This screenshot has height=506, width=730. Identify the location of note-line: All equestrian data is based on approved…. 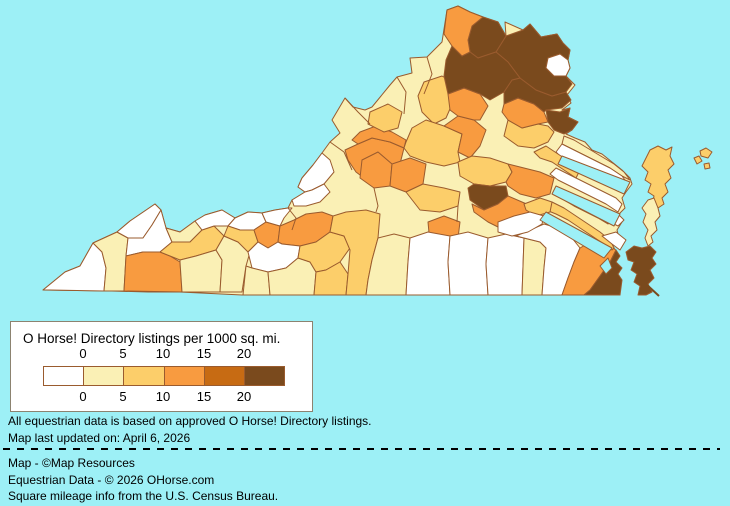
(190, 421).